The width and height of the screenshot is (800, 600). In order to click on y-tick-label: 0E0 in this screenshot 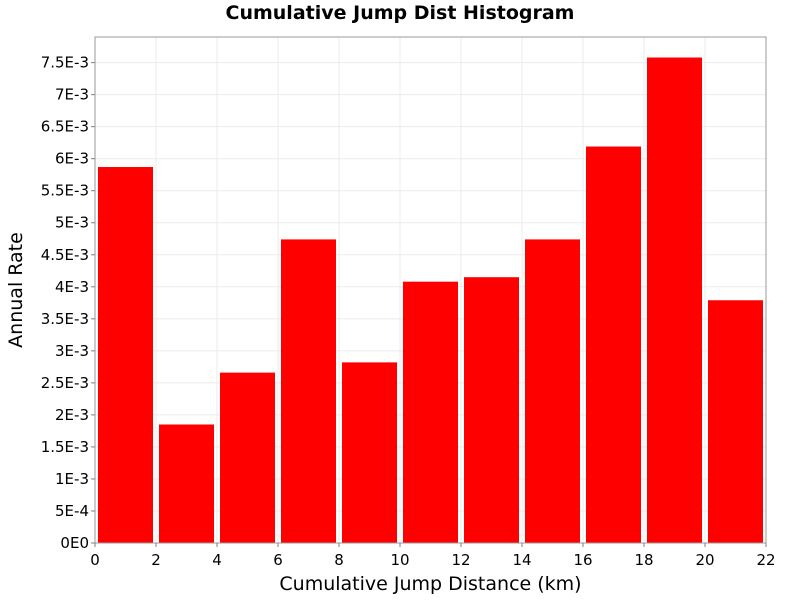, I will do `click(74, 543)`.